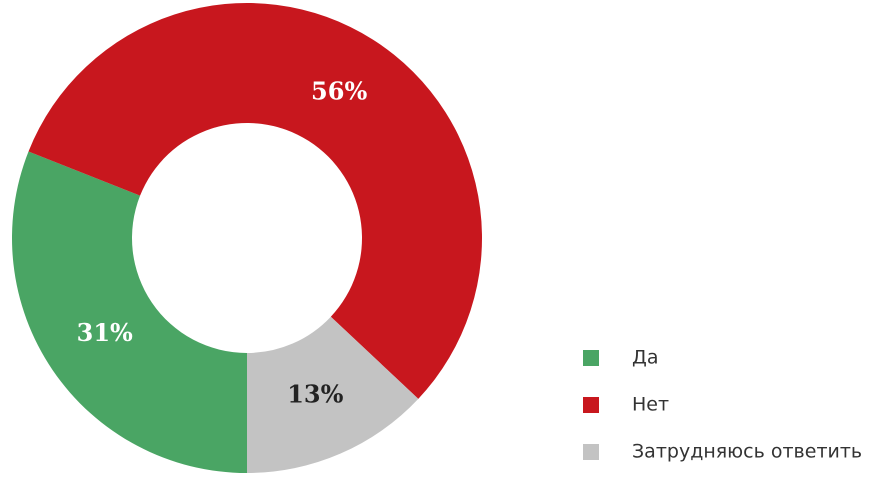  What do you see at coordinates (747, 452) in the screenshot?
I see `legend-label: Затрудняюсь ответить` at bounding box center [747, 452].